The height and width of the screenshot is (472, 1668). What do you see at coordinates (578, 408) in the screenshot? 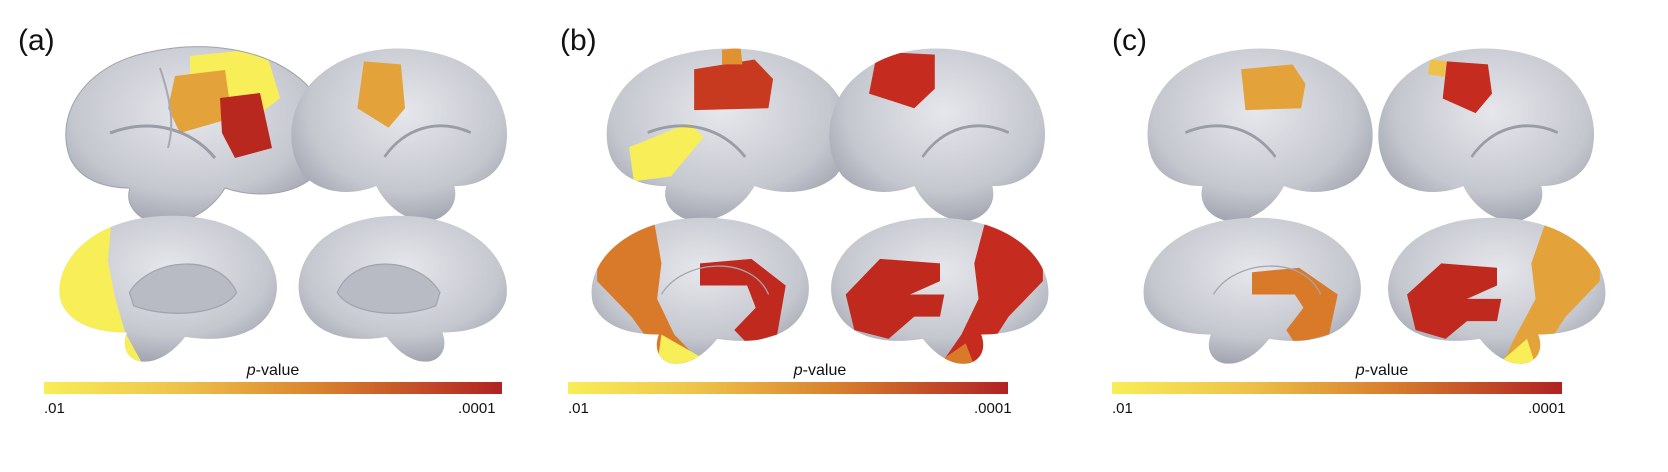
I see `colorbar-min-label-b: .01` at bounding box center [578, 408].